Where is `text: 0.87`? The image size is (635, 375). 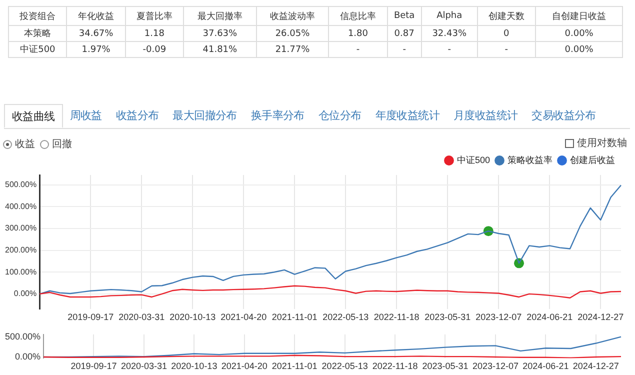
text: 0.87 is located at coordinates (404, 34).